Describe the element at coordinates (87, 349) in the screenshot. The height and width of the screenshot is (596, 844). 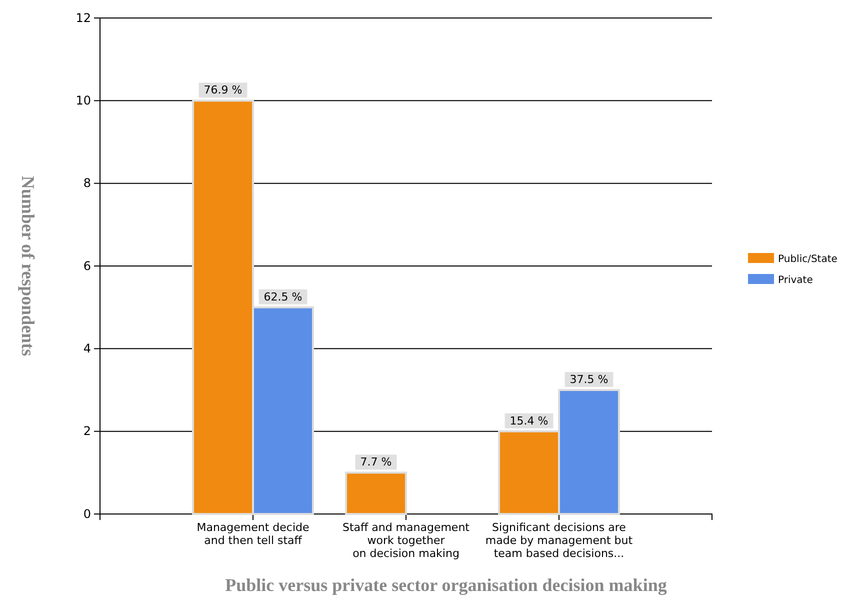
I see `y-tick-label: 4` at that location.